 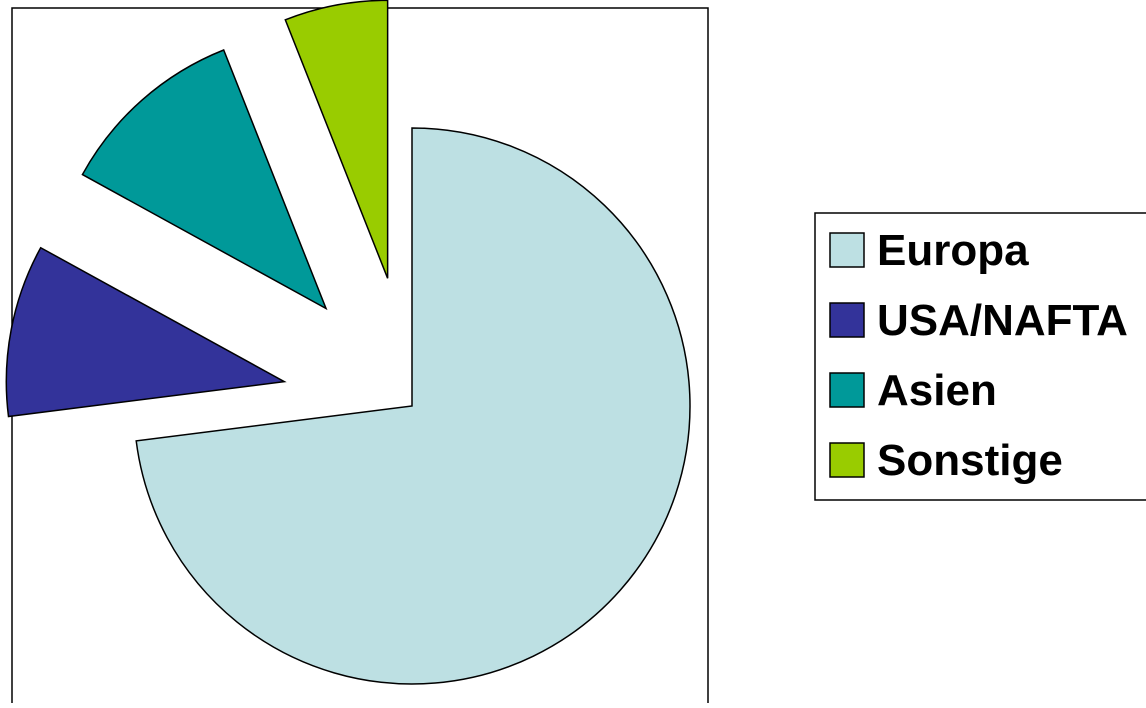 I want to click on legend-label-sonstige: Sonstige, so click(x=970, y=460).